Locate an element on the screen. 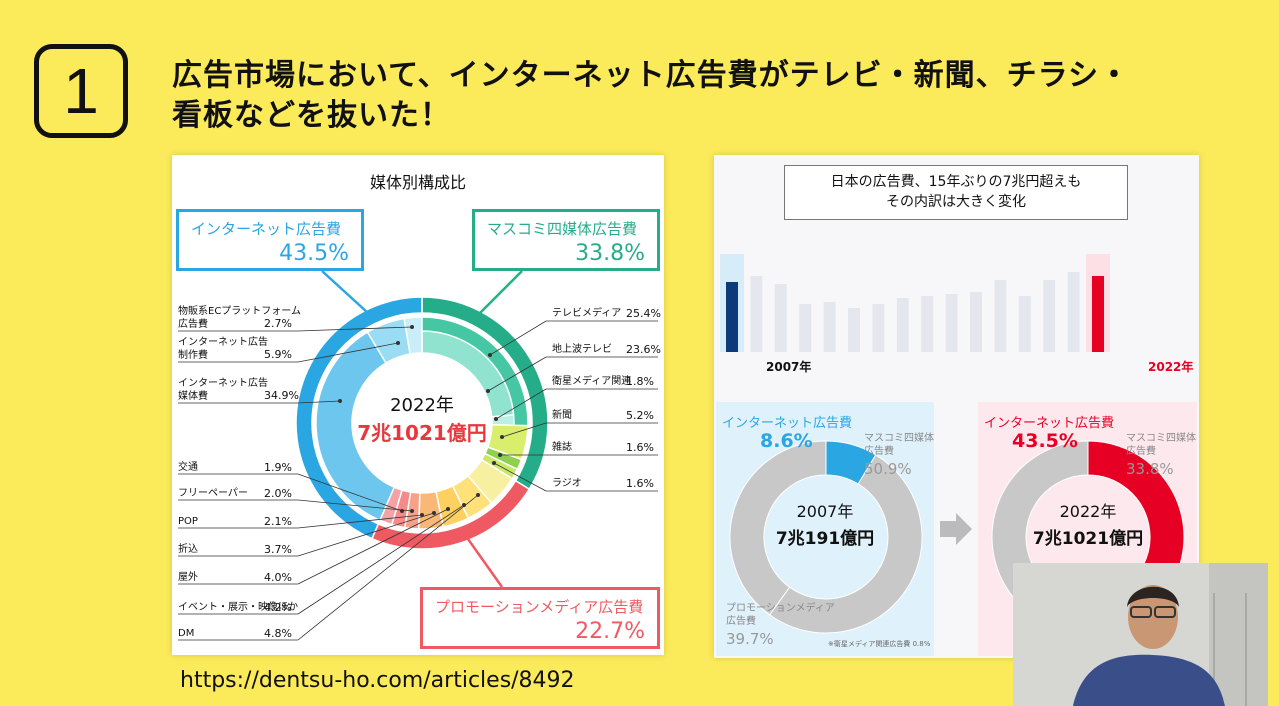 This screenshot has width=1279, height=706. outer-ring-internet is located at coordinates (359, 418).